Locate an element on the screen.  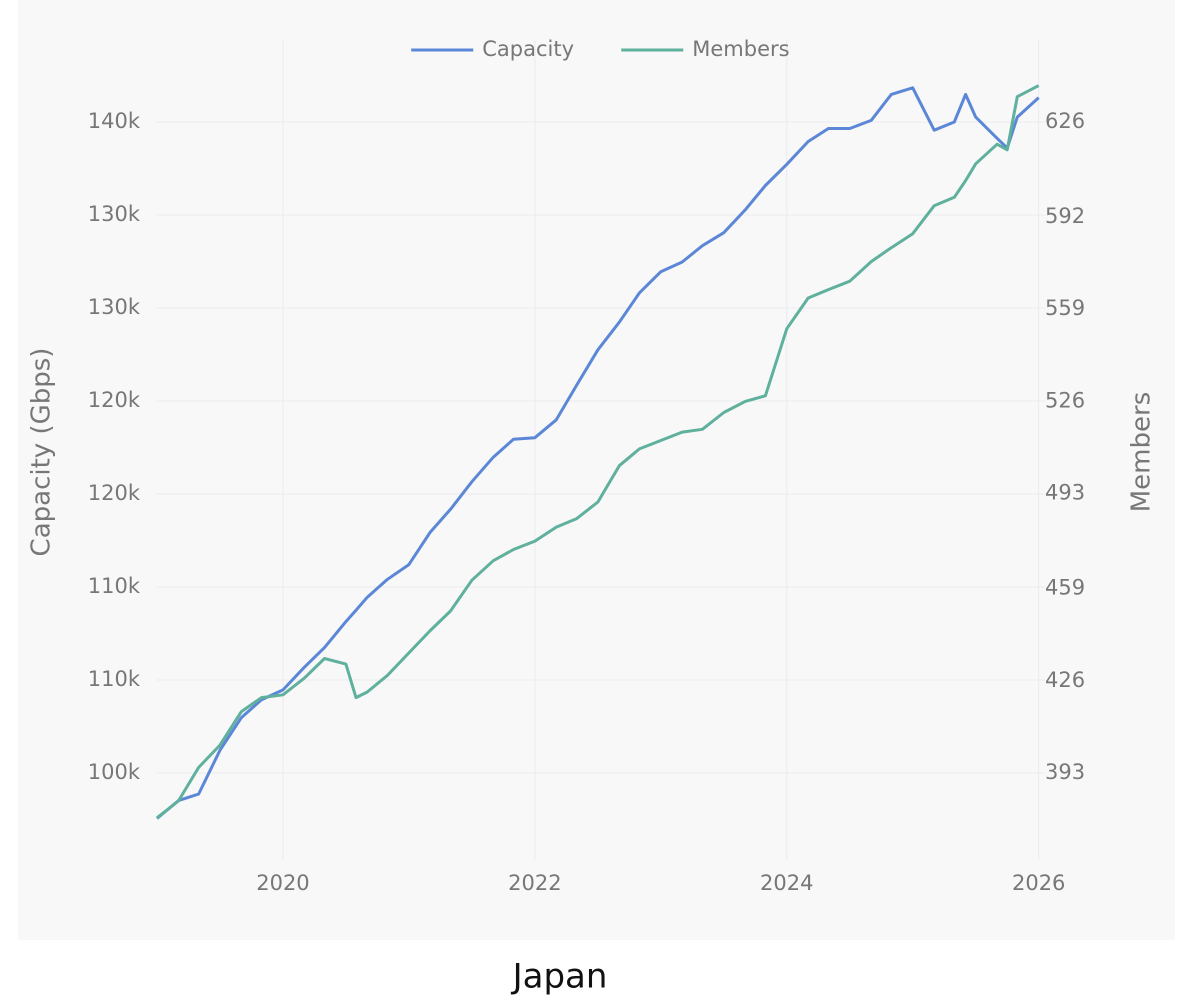
y2-axis-title: Members is located at coordinates (1142, 452).